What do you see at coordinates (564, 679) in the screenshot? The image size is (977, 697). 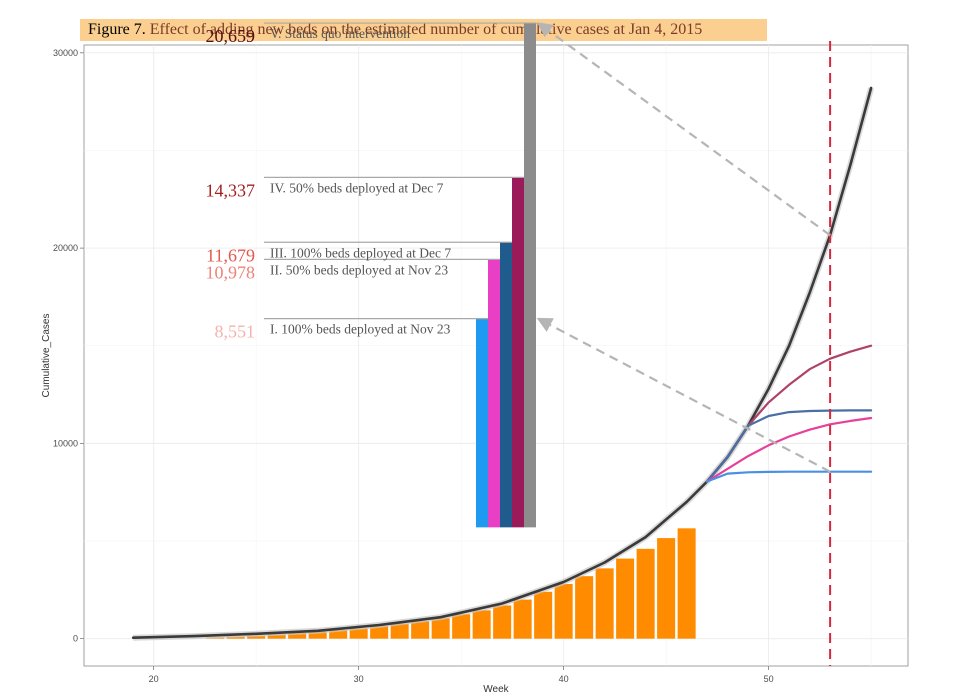 I see `x-tick-label: 40` at bounding box center [564, 679].